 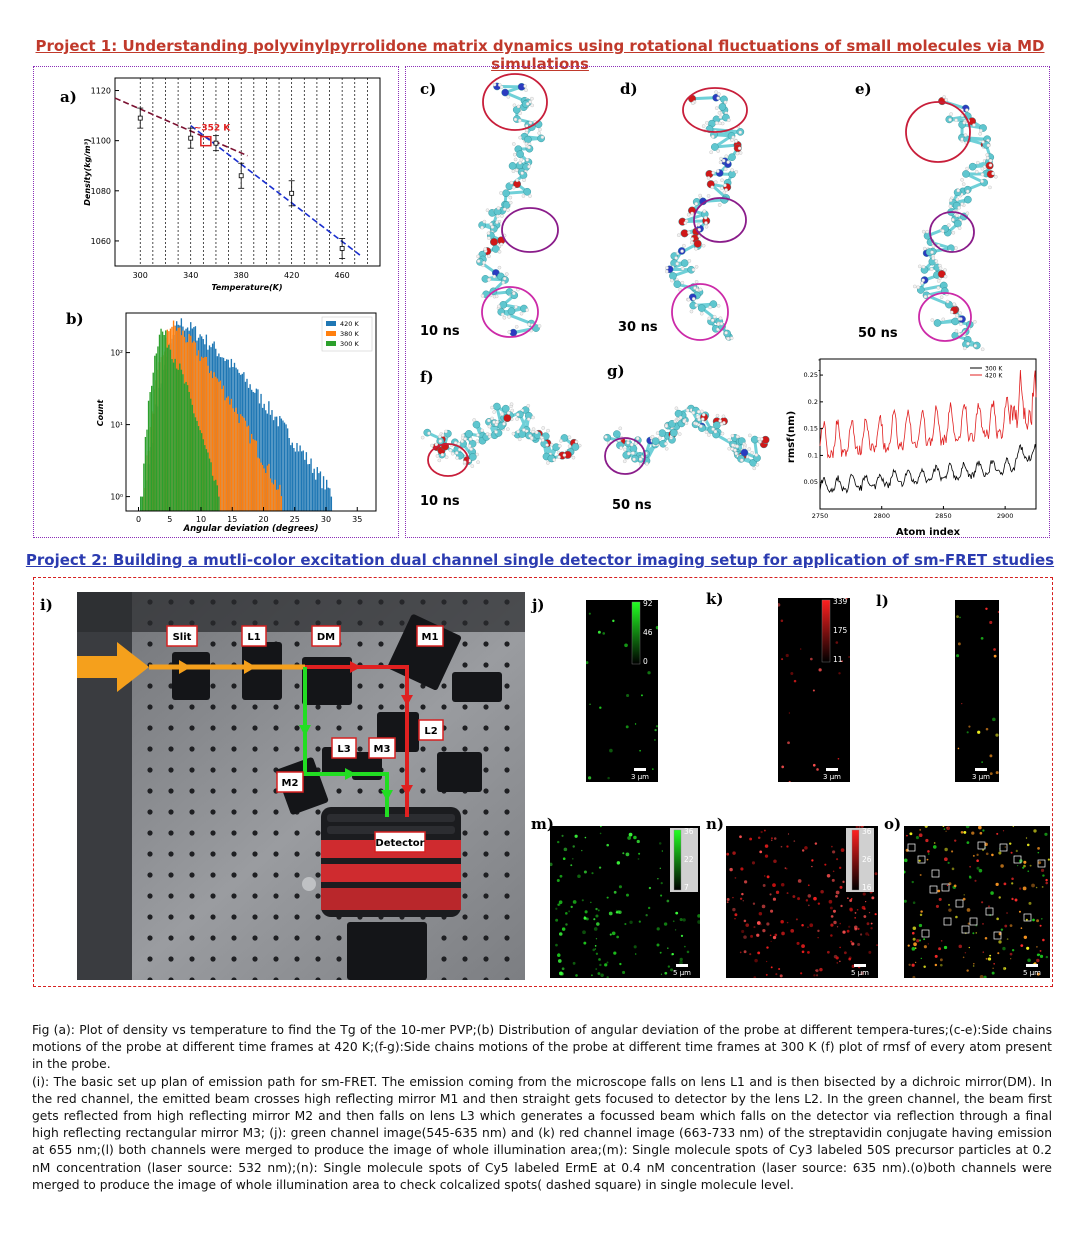 I want to click on legend-entry: 300 K, so click(x=349, y=344).